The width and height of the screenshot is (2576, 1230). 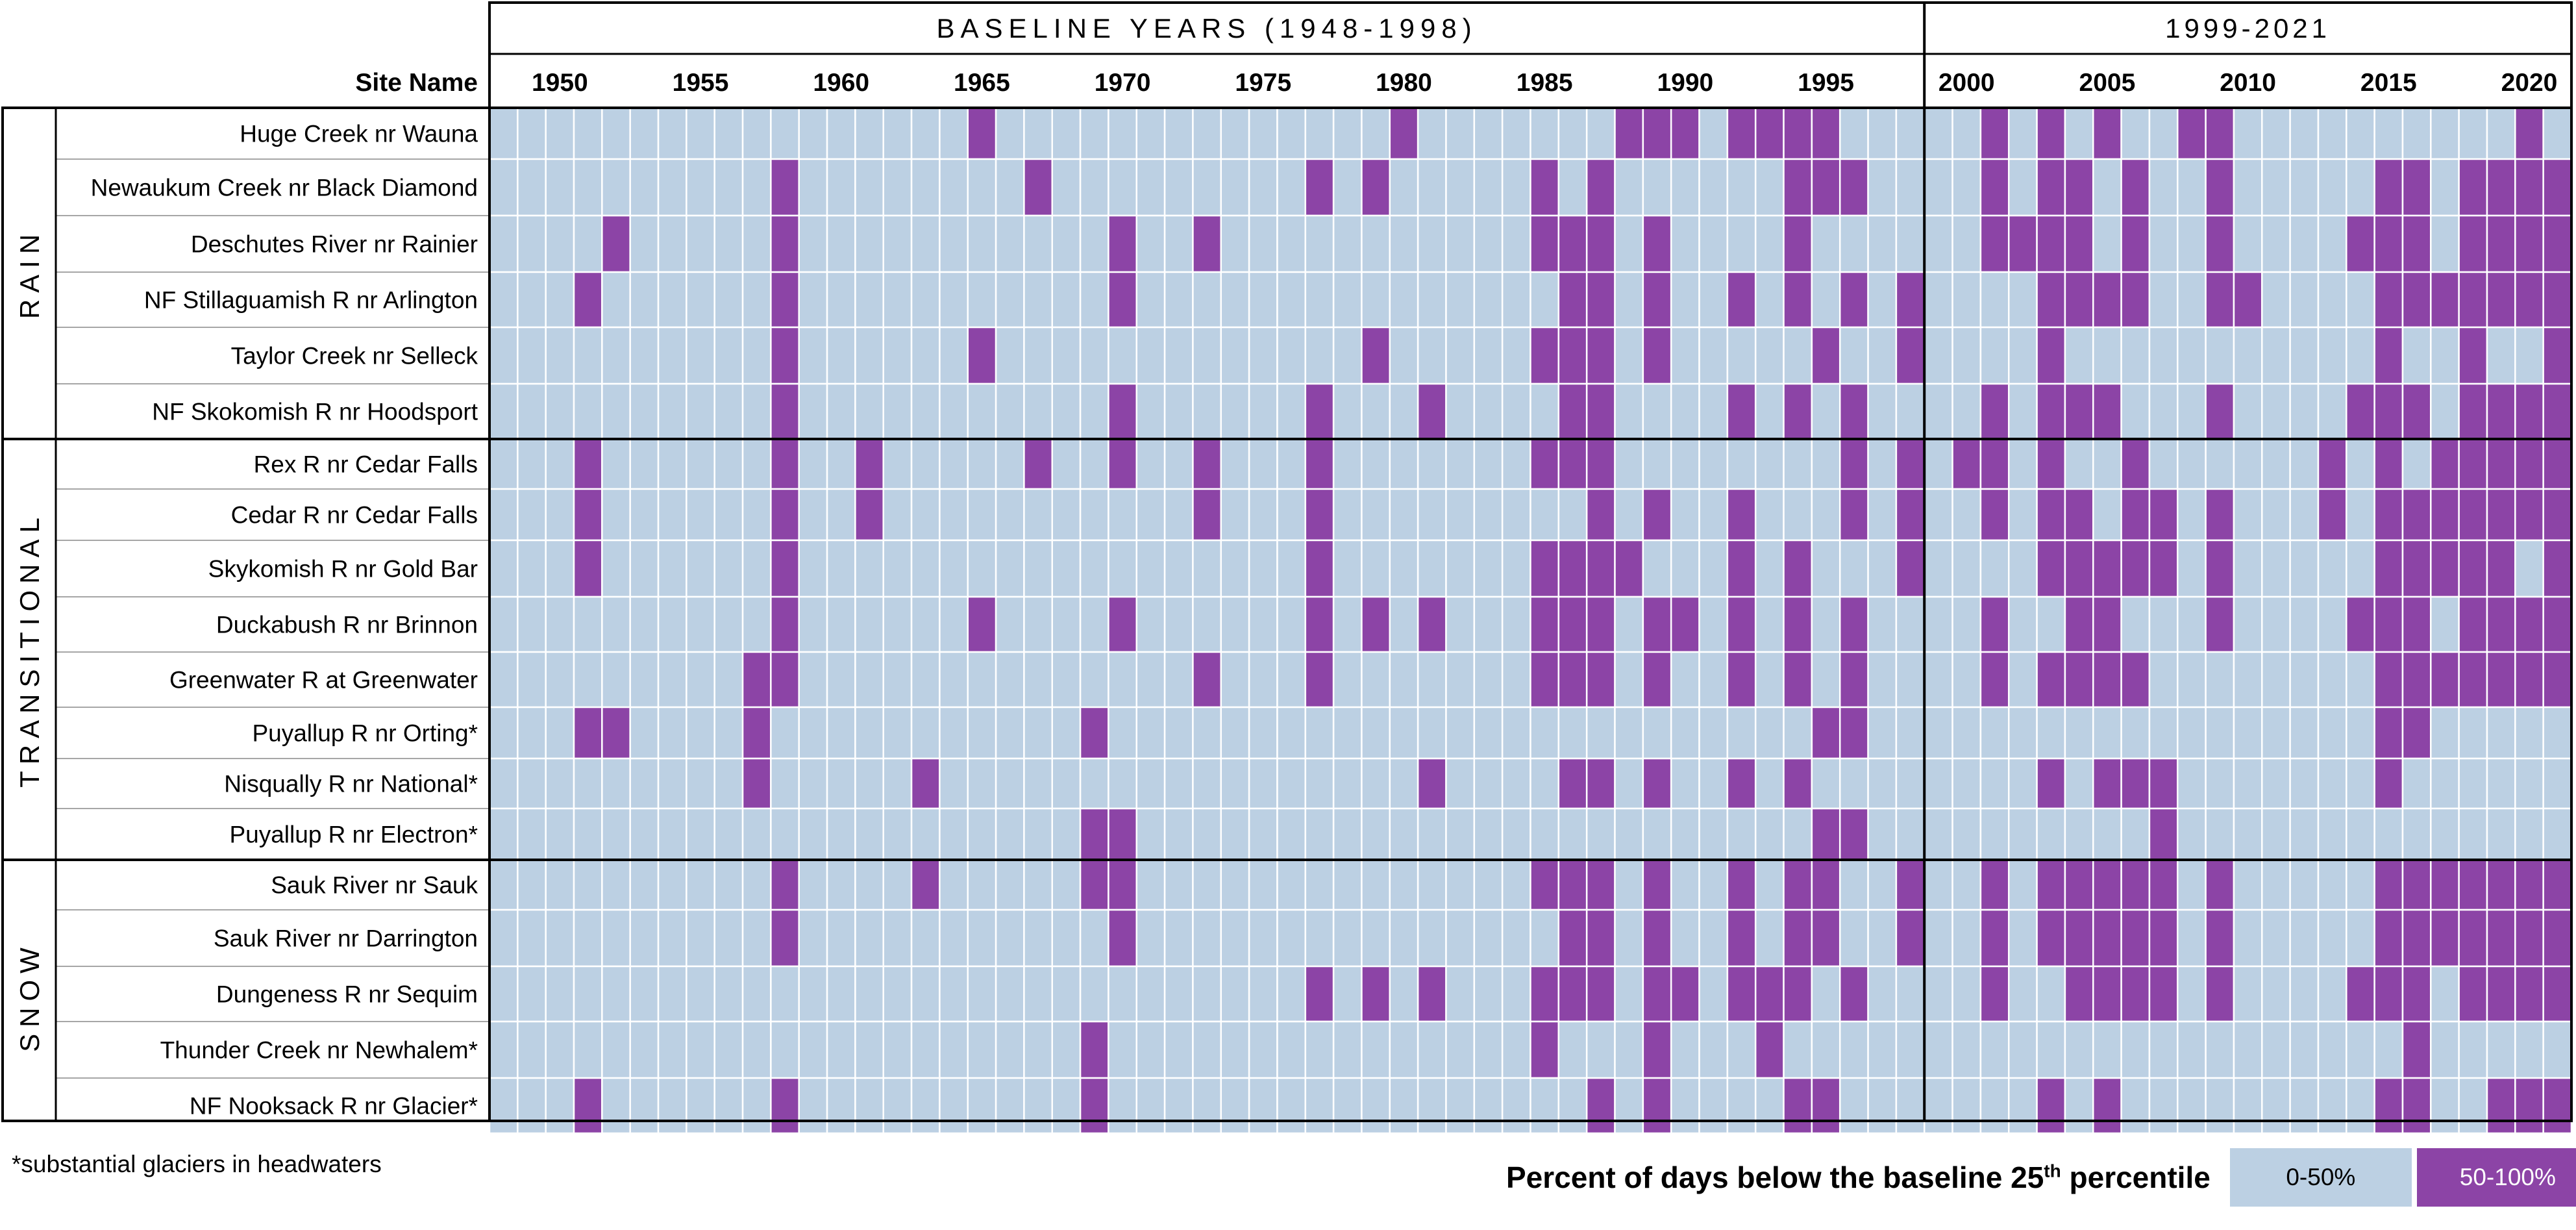 What do you see at coordinates (1207, 28) in the screenshot?
I see `period-title: BASELINE YEARS (1948-1998)` at bounding box center [1207, 28].